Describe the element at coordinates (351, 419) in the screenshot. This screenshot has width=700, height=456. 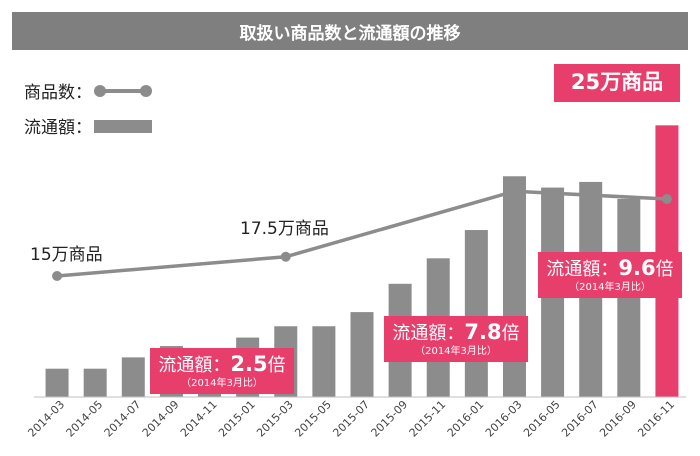
I see `x-tick-label-2015-07: 2015-07` at that location.